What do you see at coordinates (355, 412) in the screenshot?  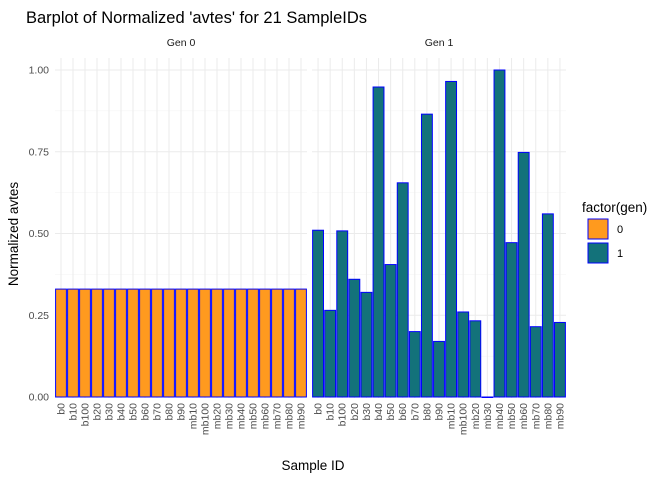 I see `x-tick-label: b20` at bounding box center [355, 412].